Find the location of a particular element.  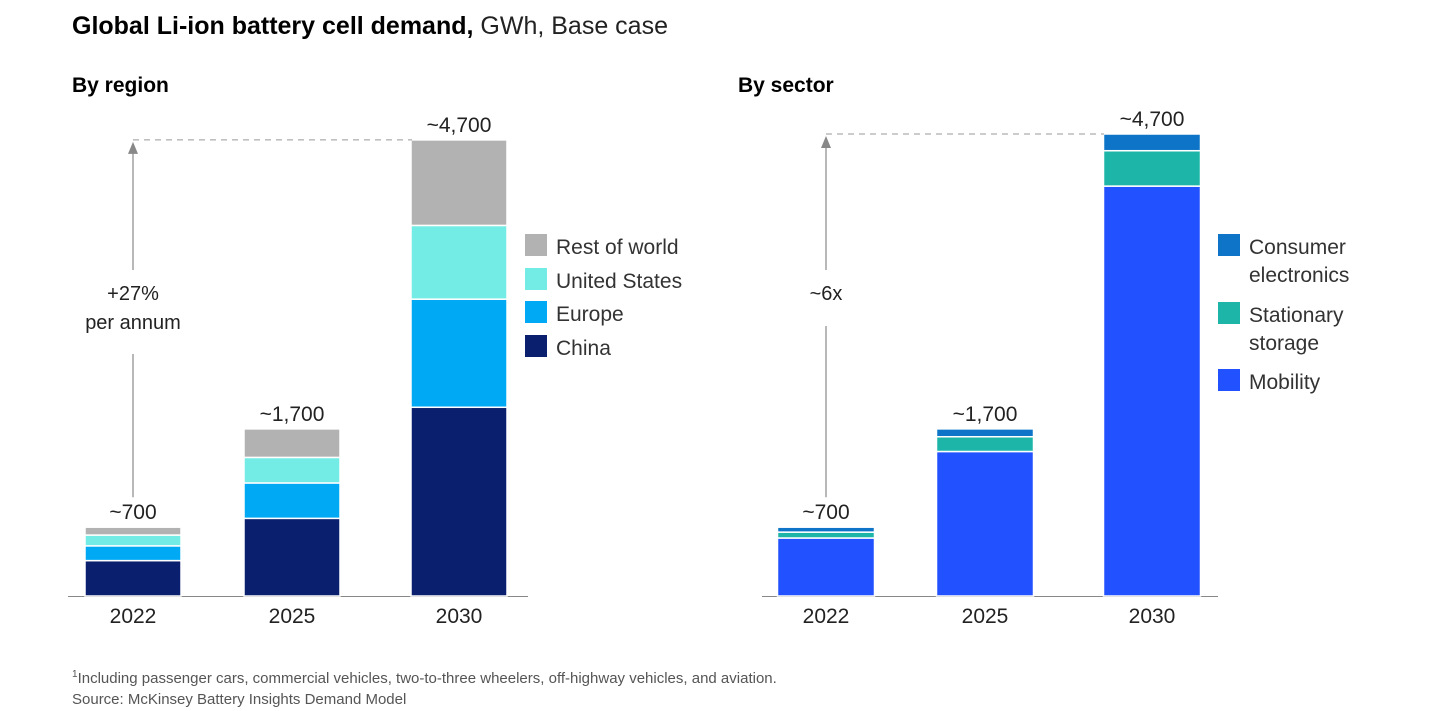

bar-rest-of-world-2022 is located at coordinates (133, 531).